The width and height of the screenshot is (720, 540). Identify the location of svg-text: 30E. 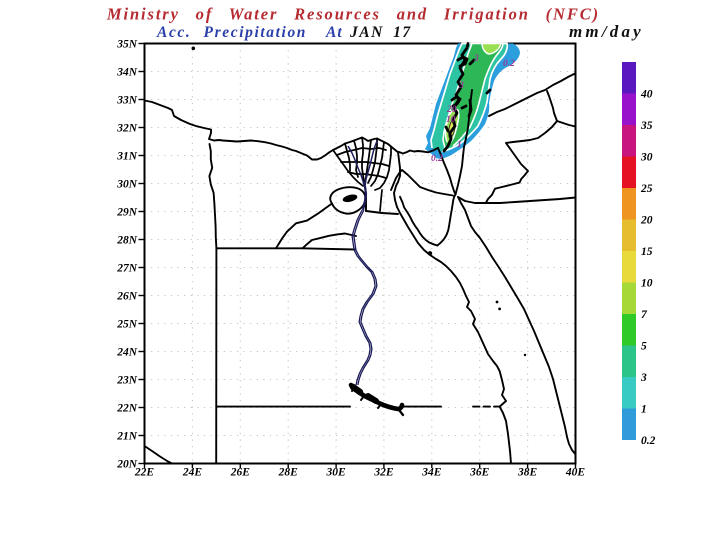
(336, 473).